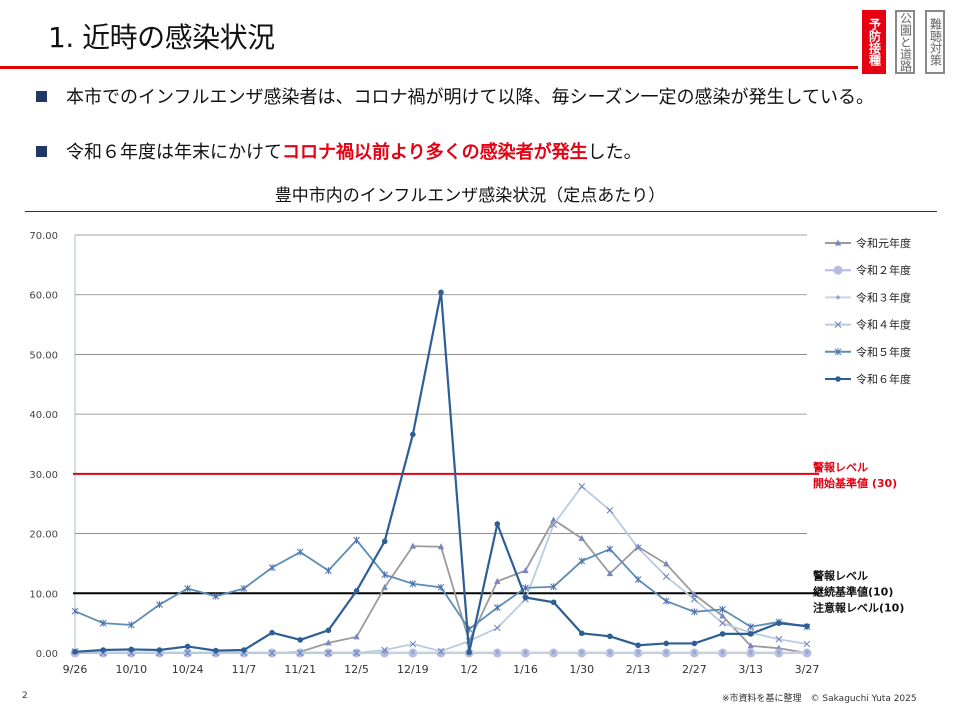  Describe the element at coordinates (43, 415) in the screenshot. I see `y-tick-label: 40.00` at that location.